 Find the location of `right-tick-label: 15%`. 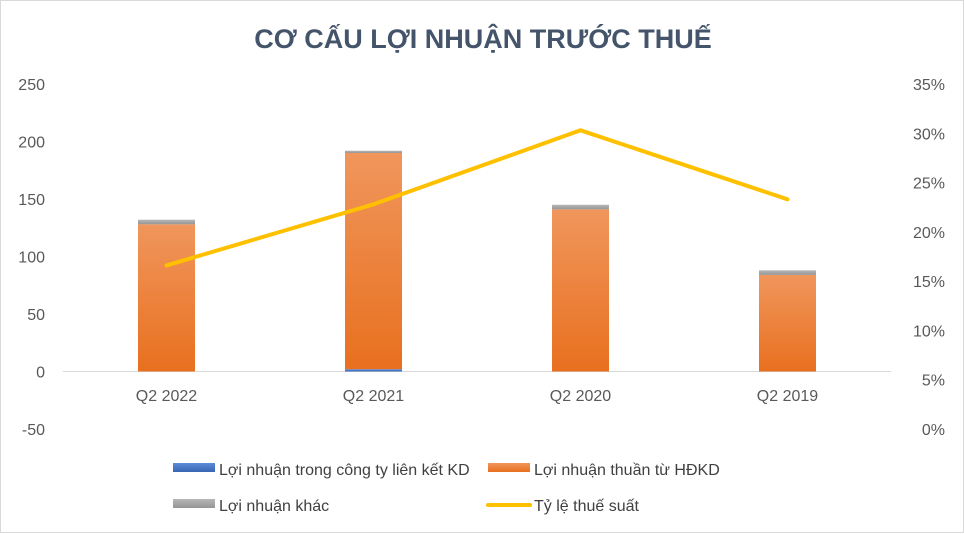

right-tick-label: 15% is located at coordinates (929, 282).